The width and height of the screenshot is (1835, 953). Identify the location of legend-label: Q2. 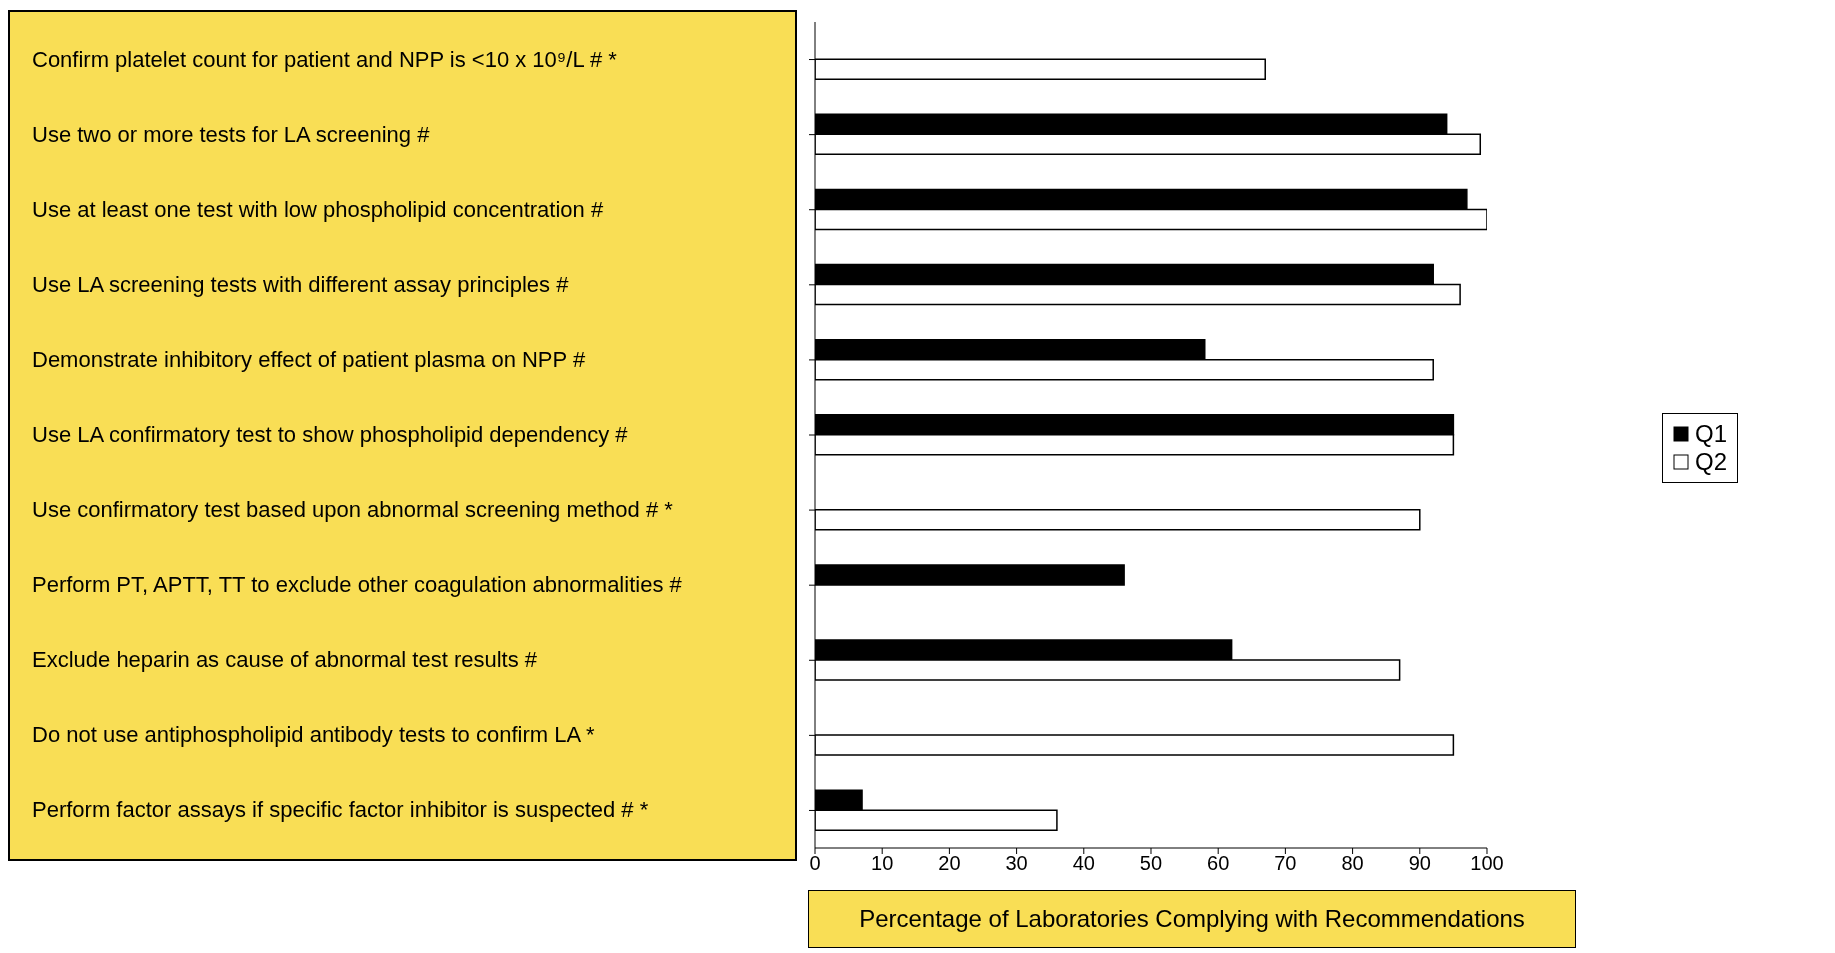
(1710, 462).